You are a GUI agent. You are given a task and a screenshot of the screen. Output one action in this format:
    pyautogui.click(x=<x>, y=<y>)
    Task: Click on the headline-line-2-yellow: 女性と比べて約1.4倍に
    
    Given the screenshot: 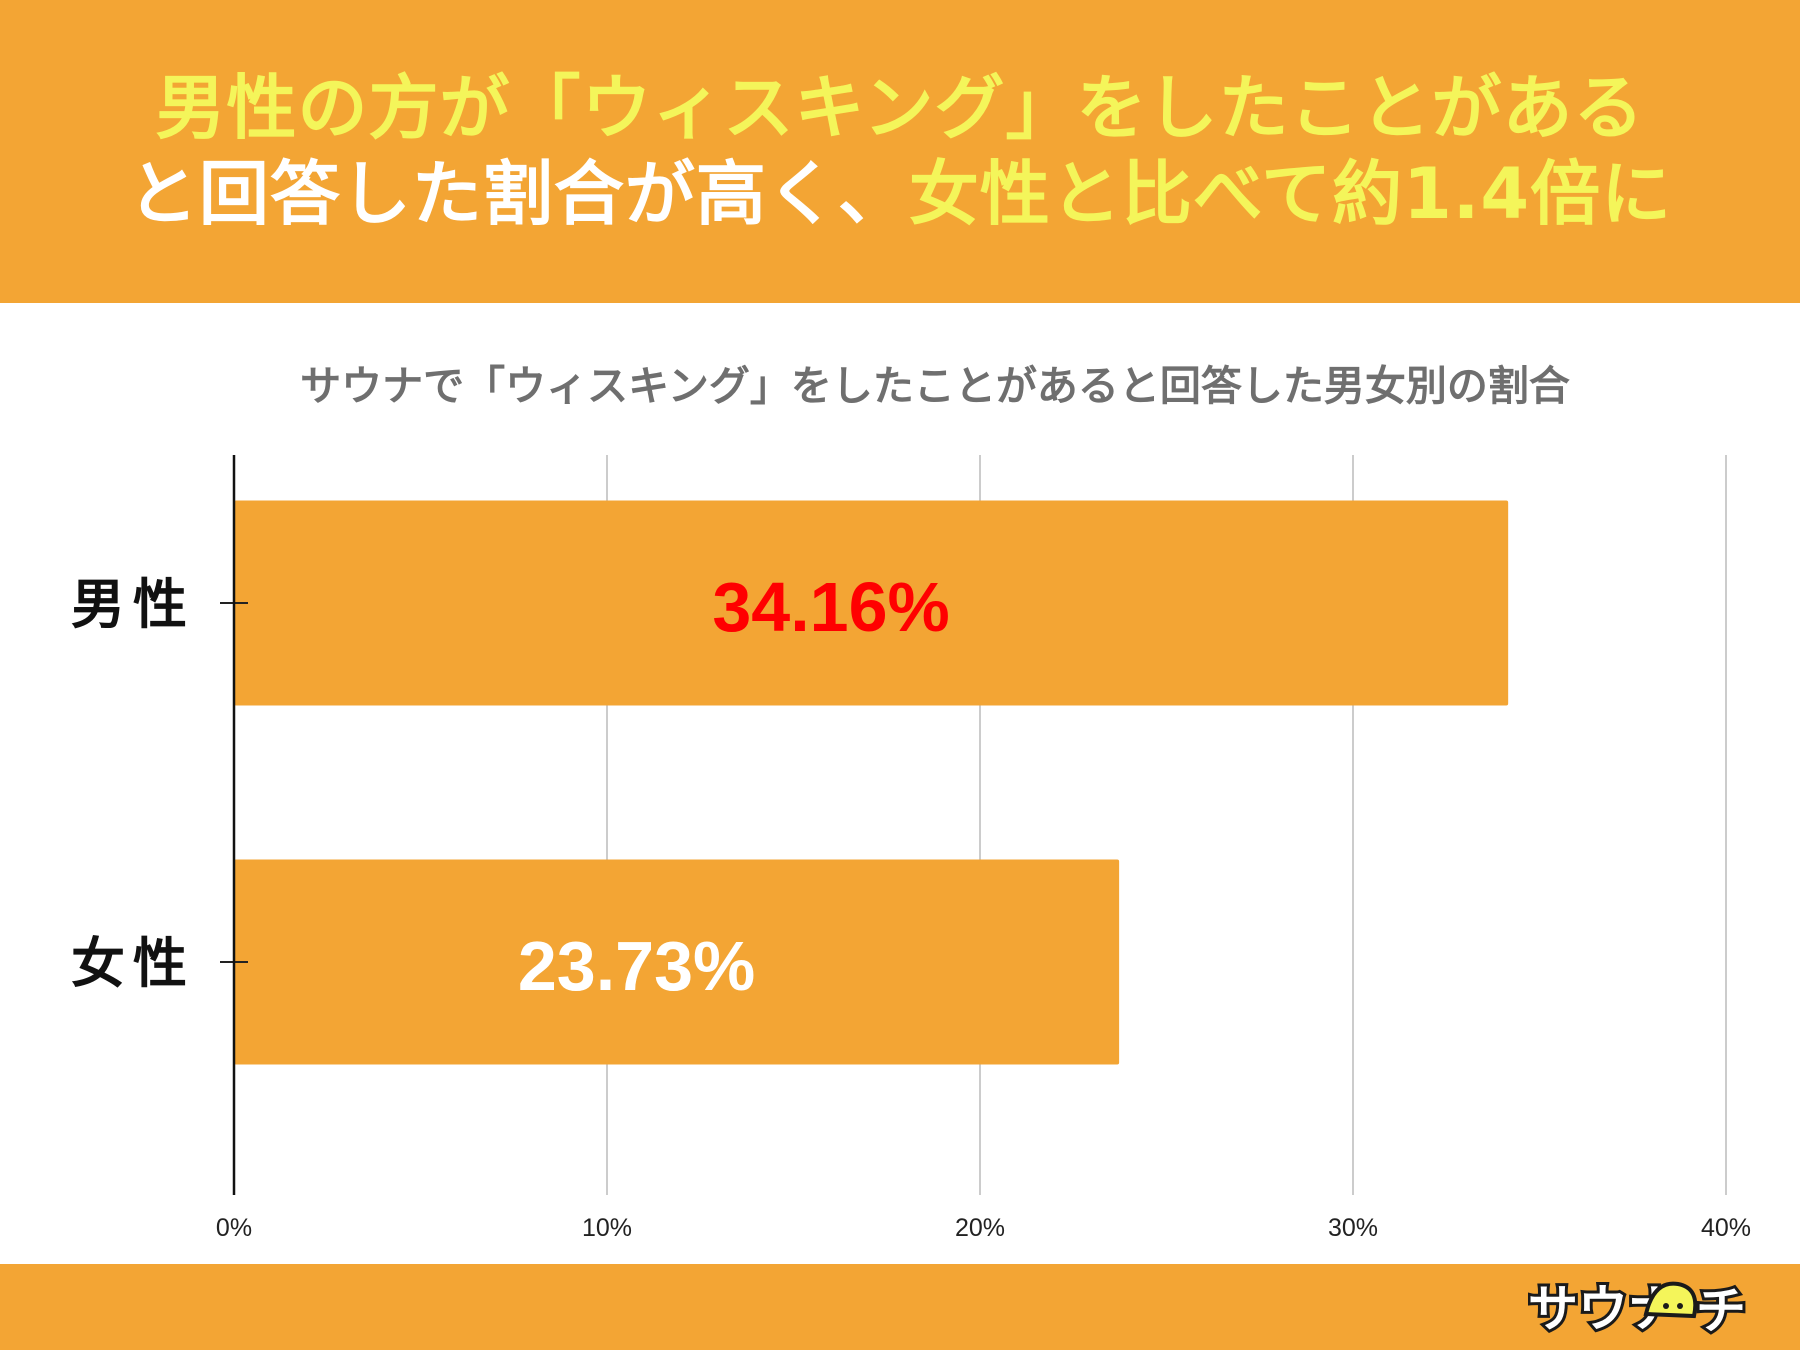 What is the action you would take?
    pyautogui.click(x=1290, y=194)
    